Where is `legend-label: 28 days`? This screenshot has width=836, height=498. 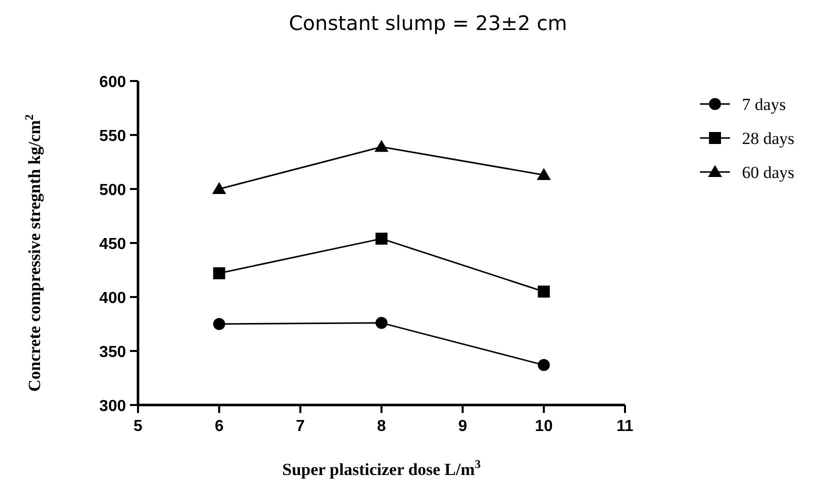 legend-label: 28 days is located at coordinates (768, 138).